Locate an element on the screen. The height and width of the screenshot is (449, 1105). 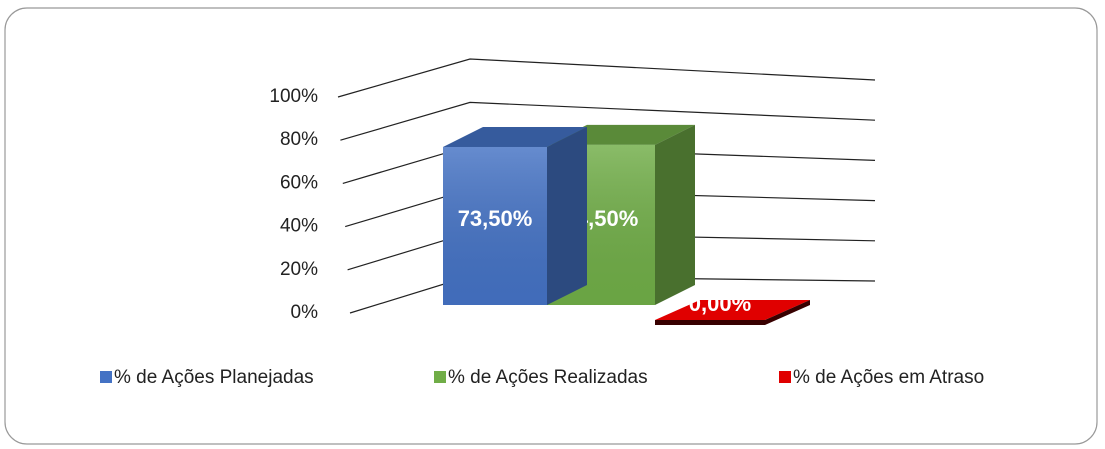
bar is located at coordinates (732, 310).